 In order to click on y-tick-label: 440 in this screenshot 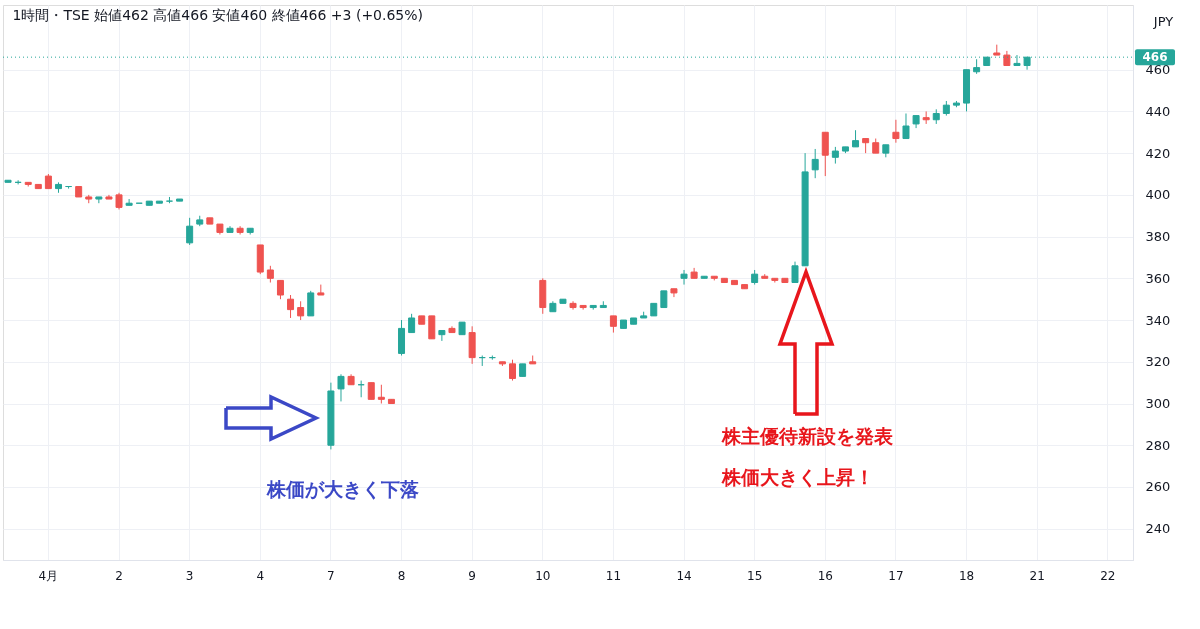, I will do `click(1158, 111)`.